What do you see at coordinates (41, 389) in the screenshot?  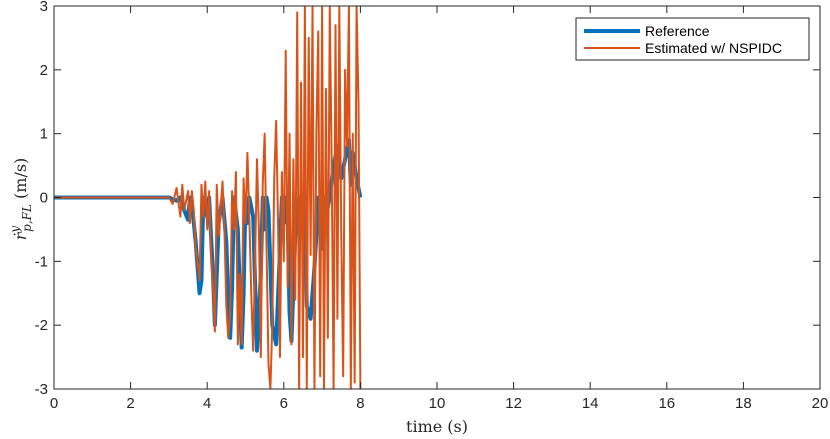 I see `y-tick-label: -3` at bounding box center [41, 389].